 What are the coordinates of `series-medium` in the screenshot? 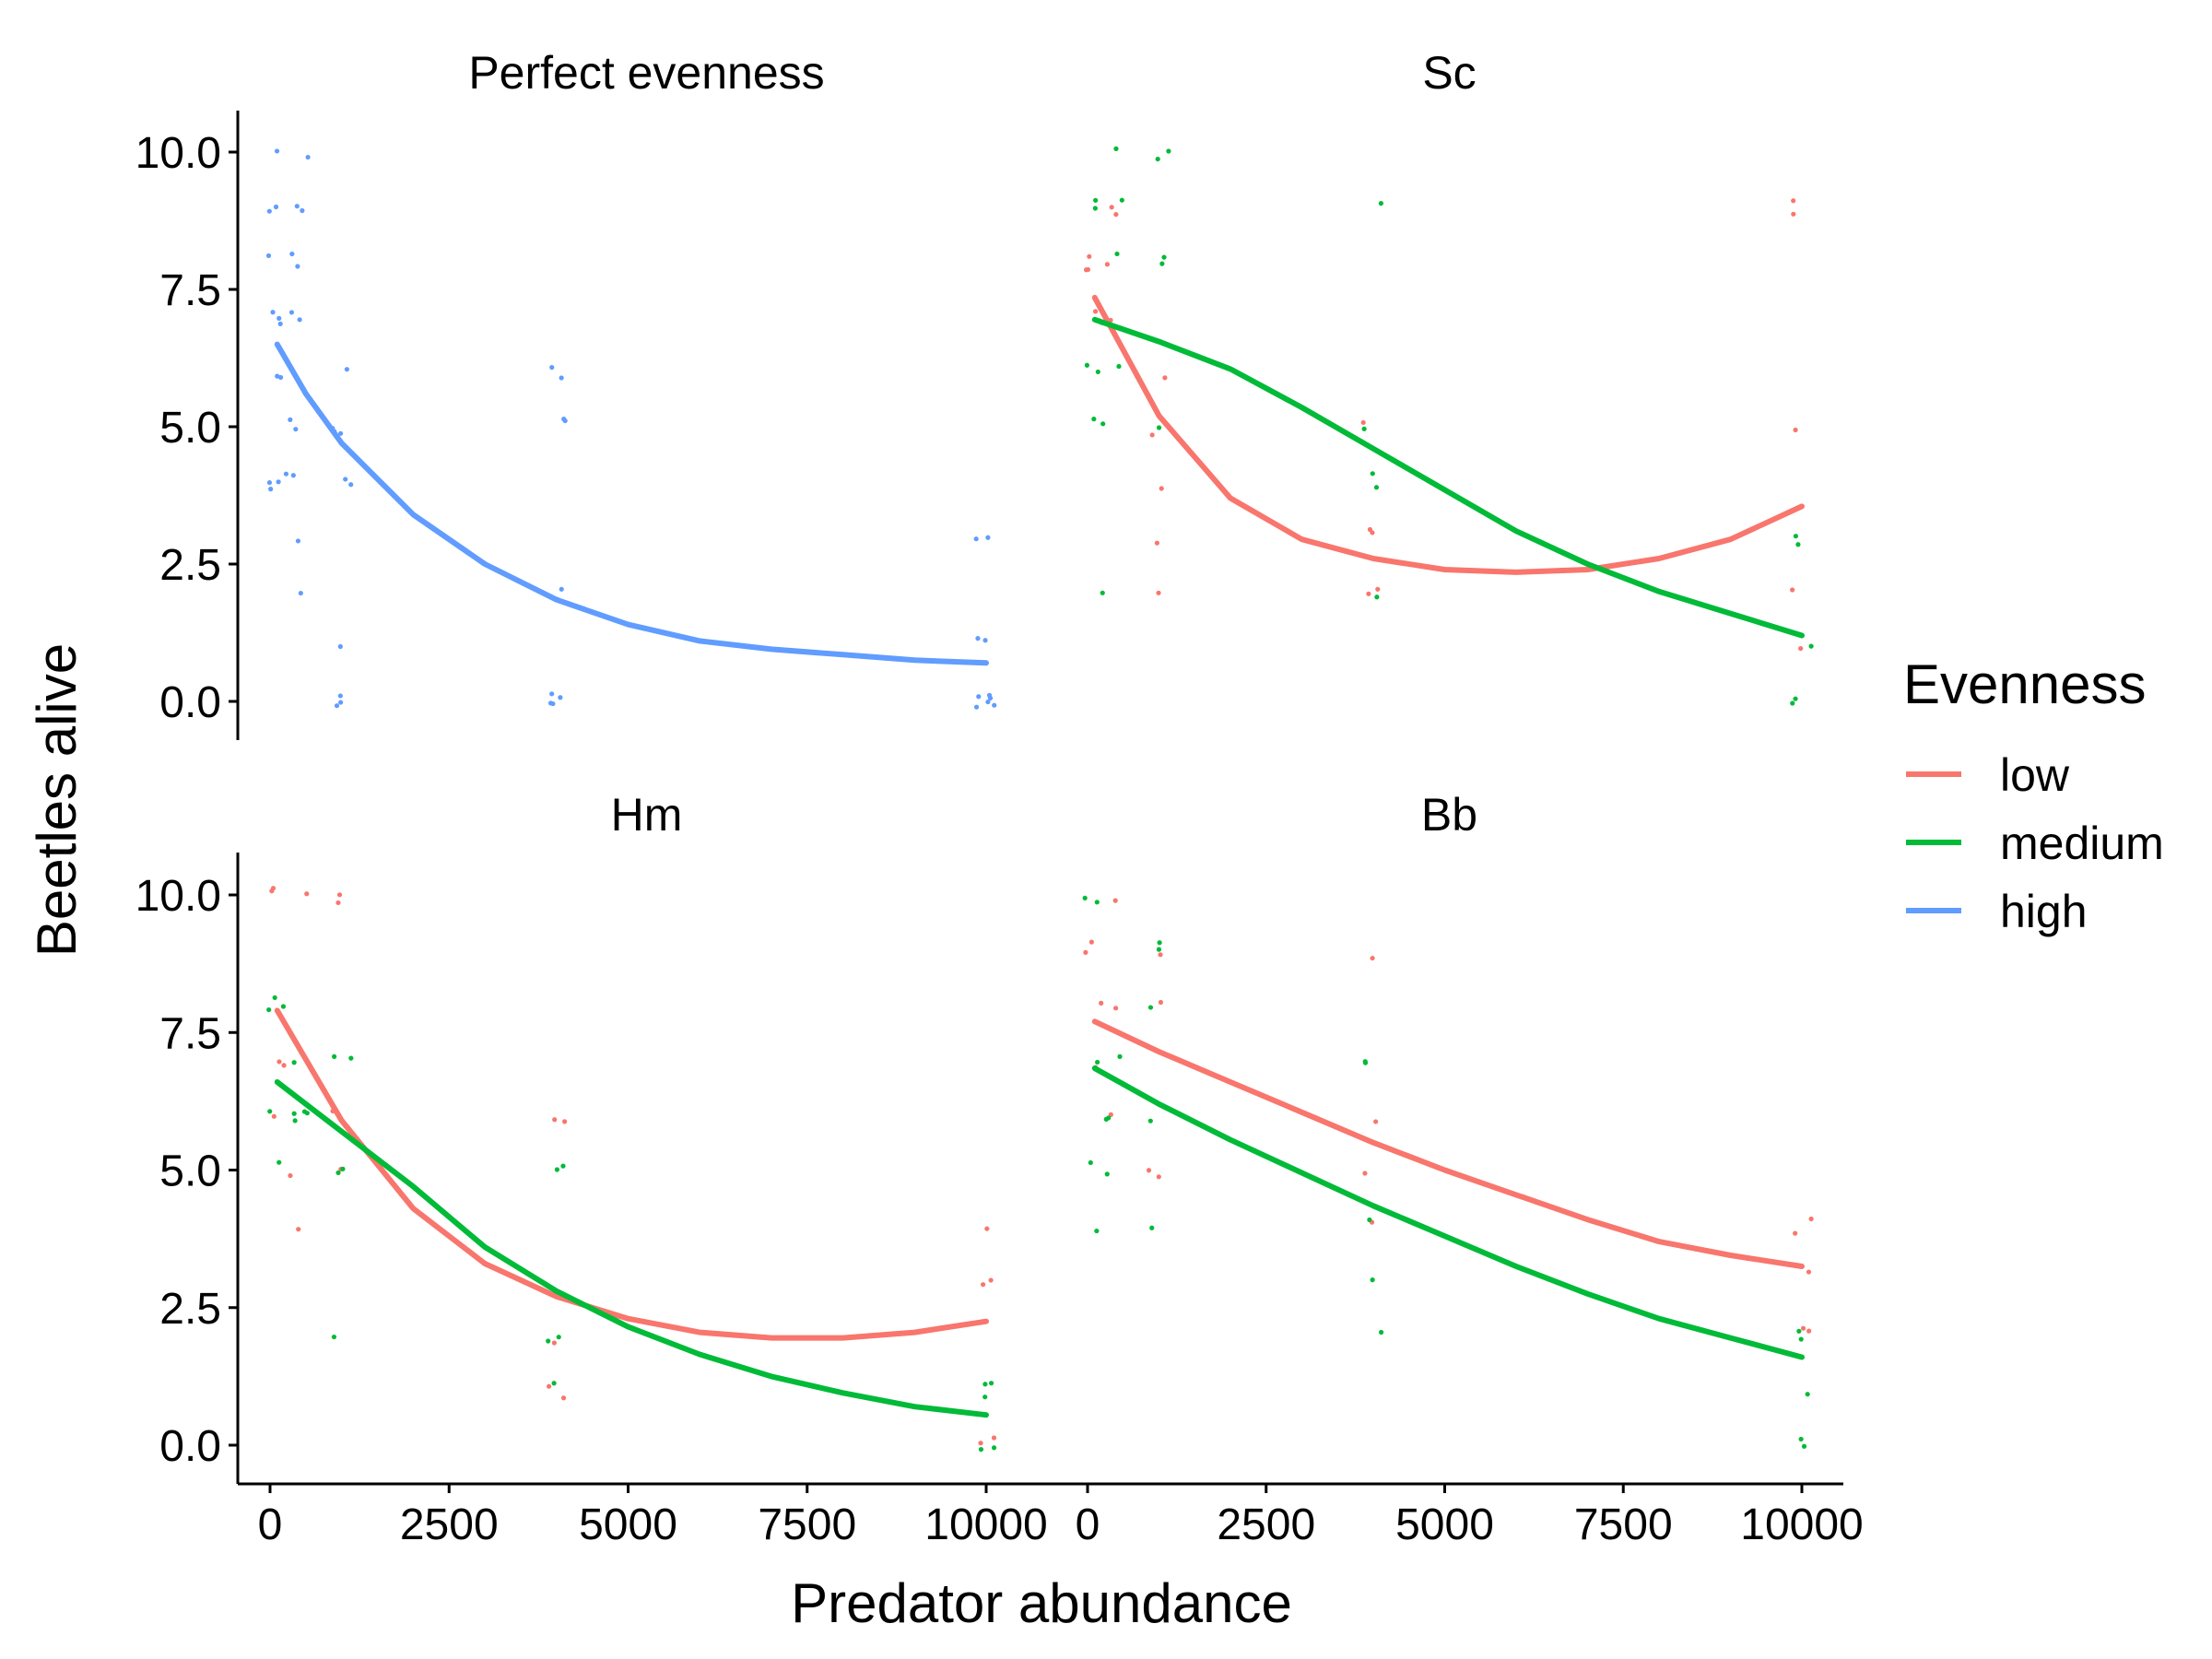 It's located at (1446, 1172).